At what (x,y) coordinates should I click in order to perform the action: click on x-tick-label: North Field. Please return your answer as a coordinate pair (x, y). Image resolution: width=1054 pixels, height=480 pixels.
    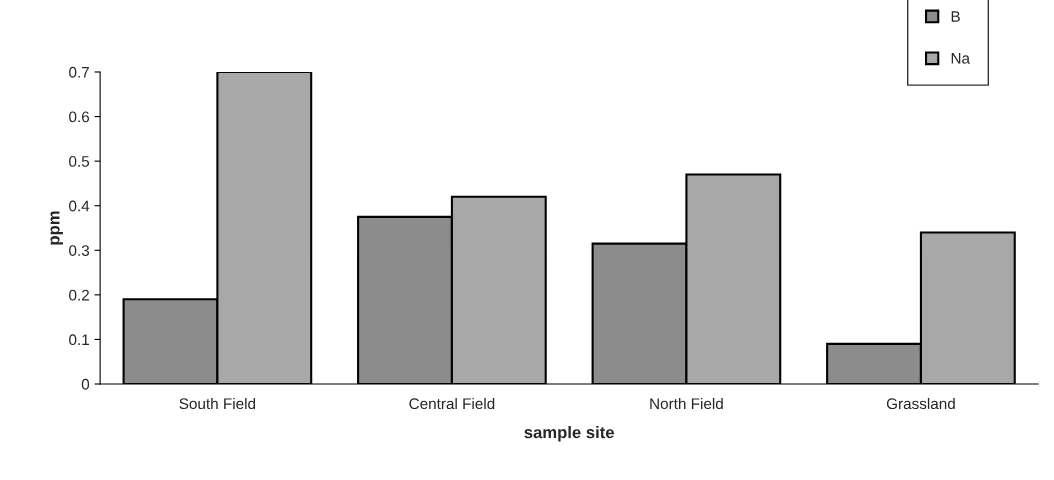
    Looking at the image, I should click on (686, 403).